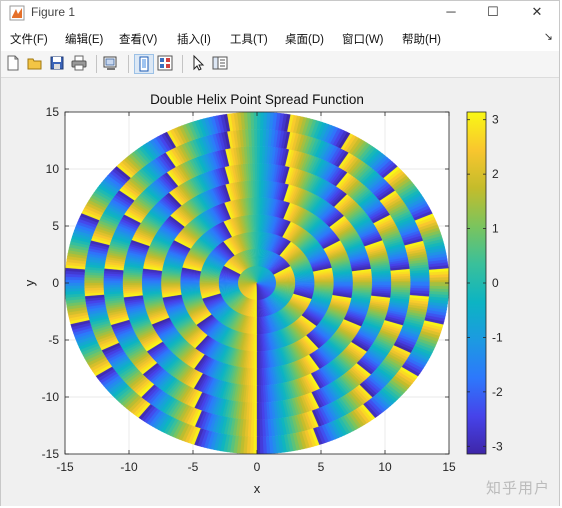  What do you see at coordinates (280, 13) in the screenshot?
I see `title-bar: Figure 1 ─ ☐ ✕` at bounding box center [280, 13].